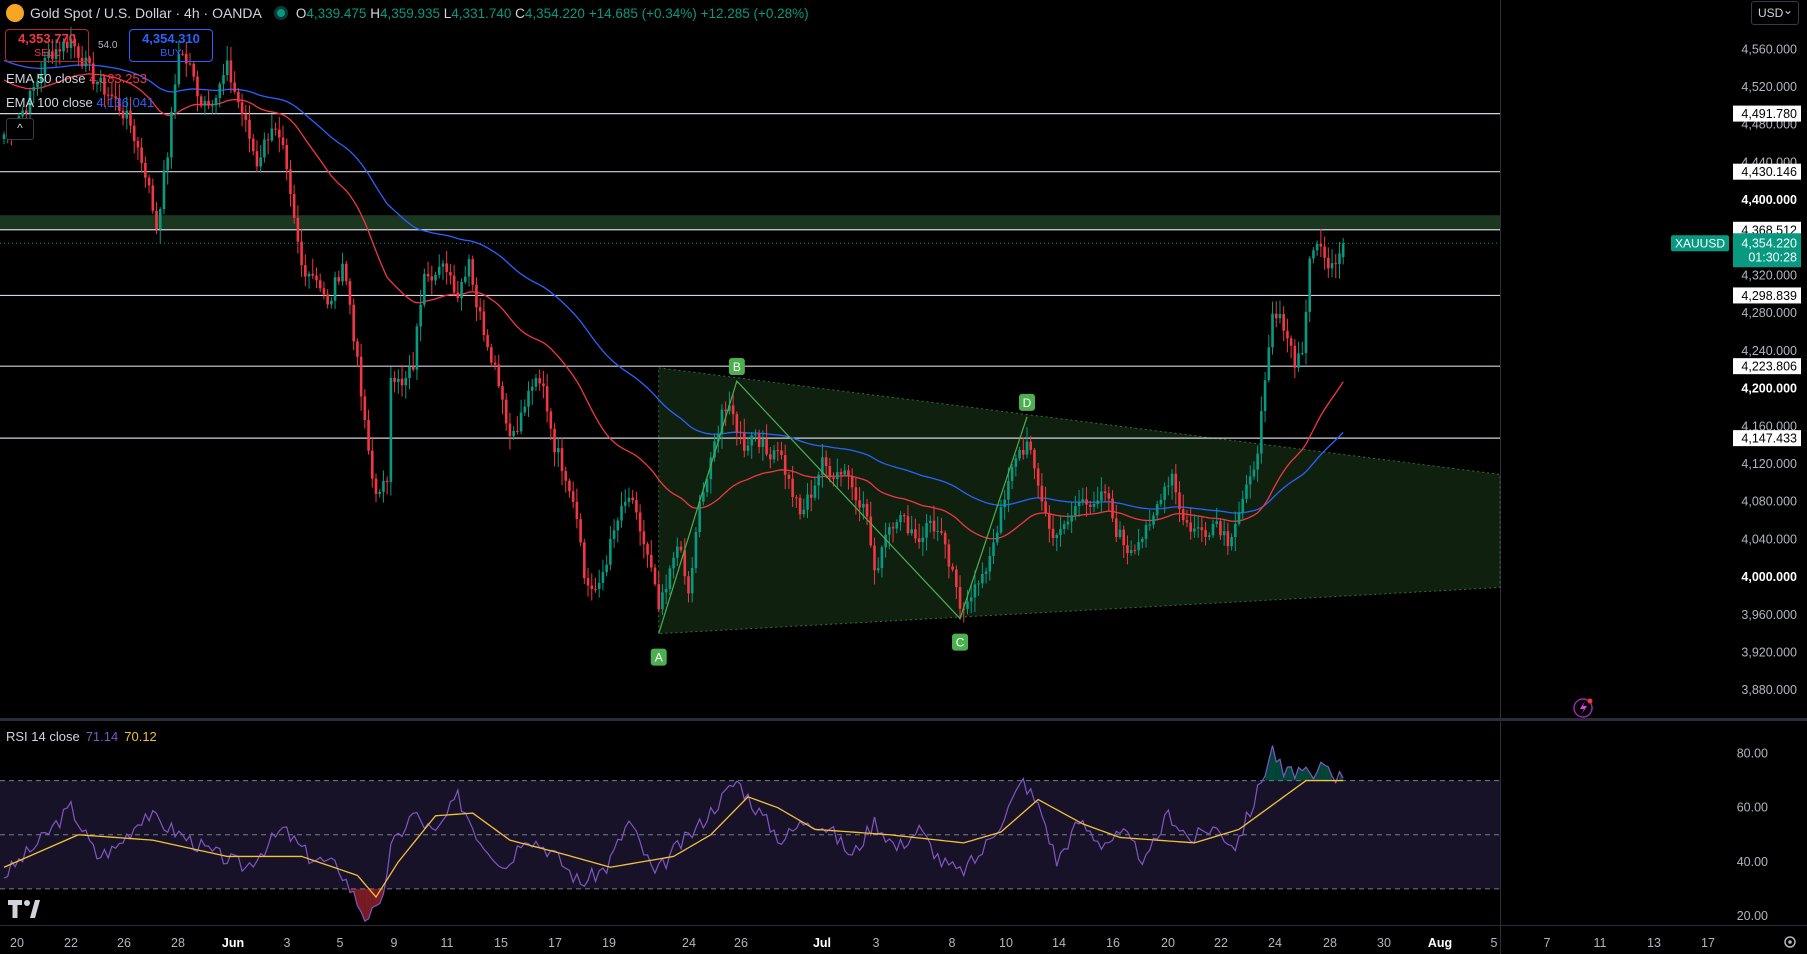  I want to click on lightning-icon-ring, so click(1583, 708).